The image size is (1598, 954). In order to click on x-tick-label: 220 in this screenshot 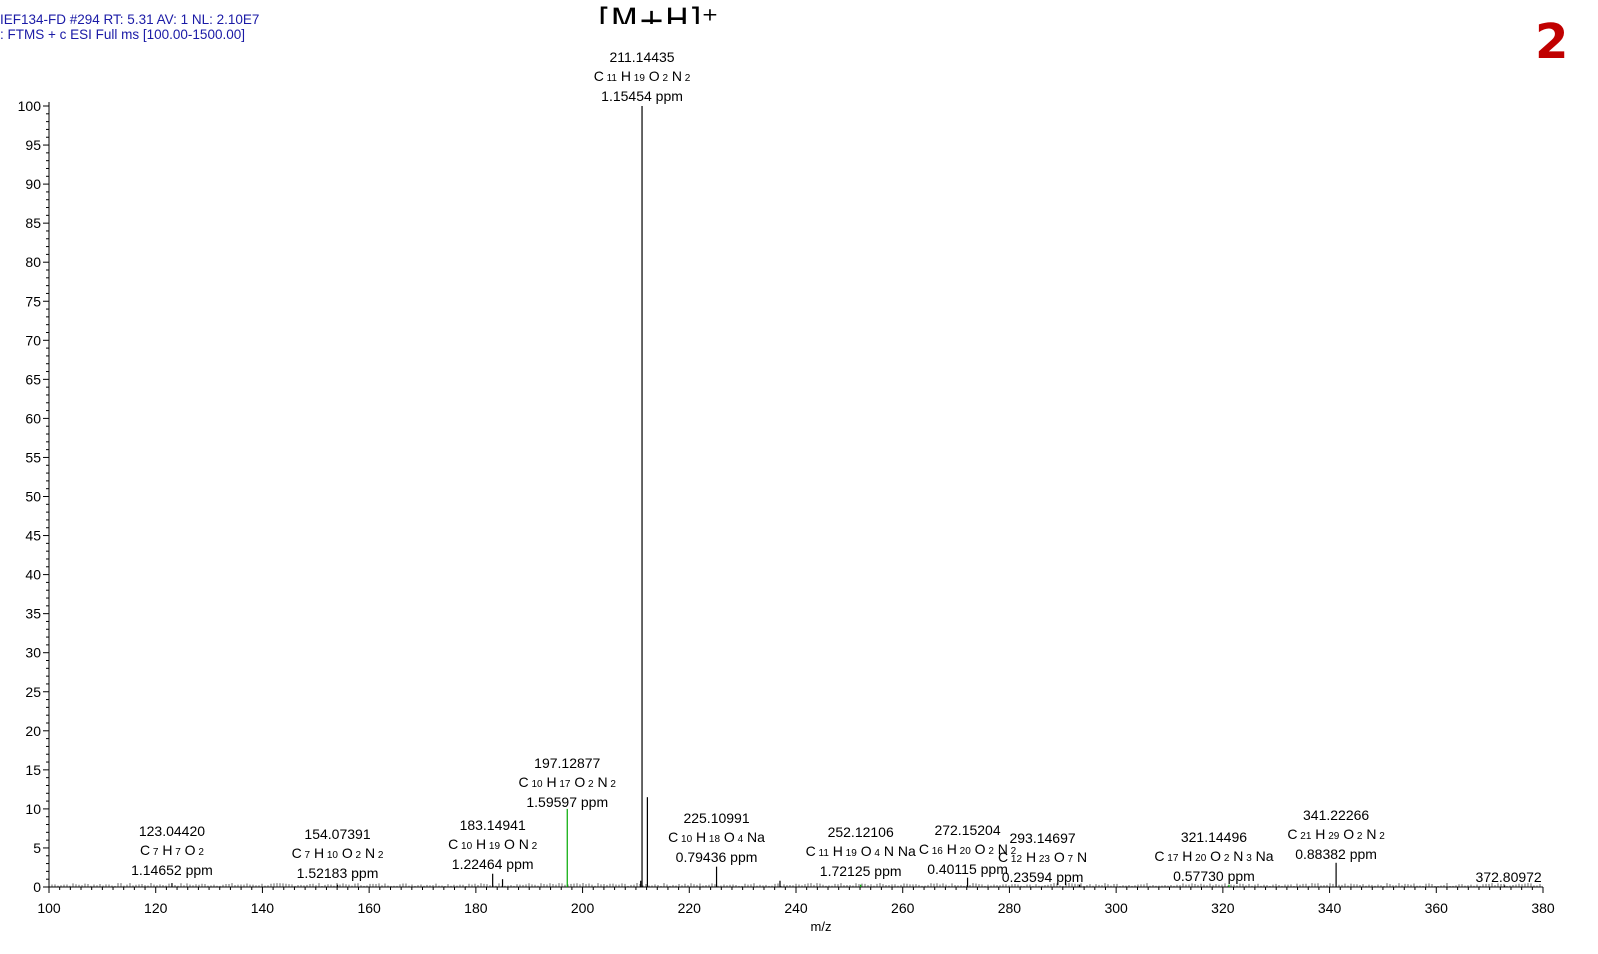, I will do `click(690, 908)`.